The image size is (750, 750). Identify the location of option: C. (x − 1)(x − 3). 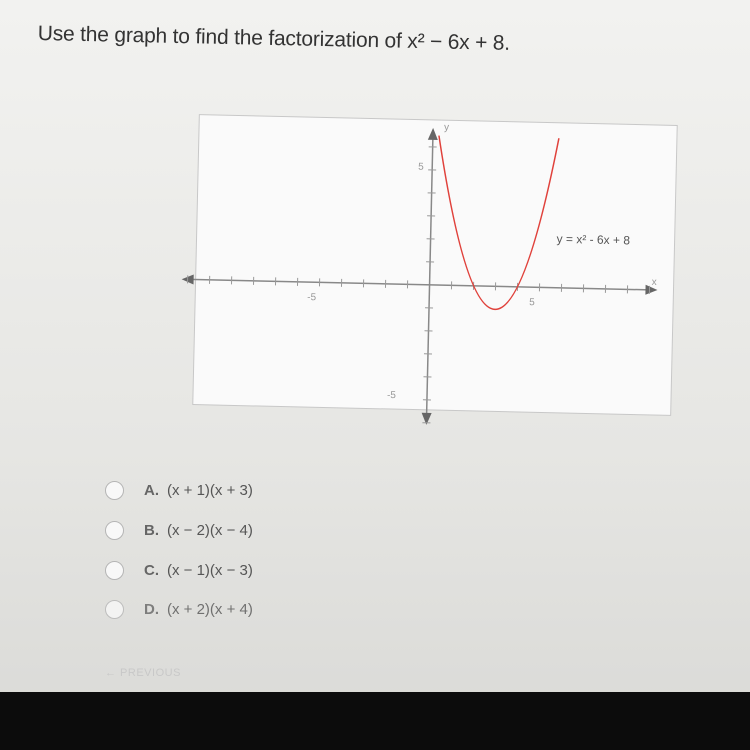
(179, 570).